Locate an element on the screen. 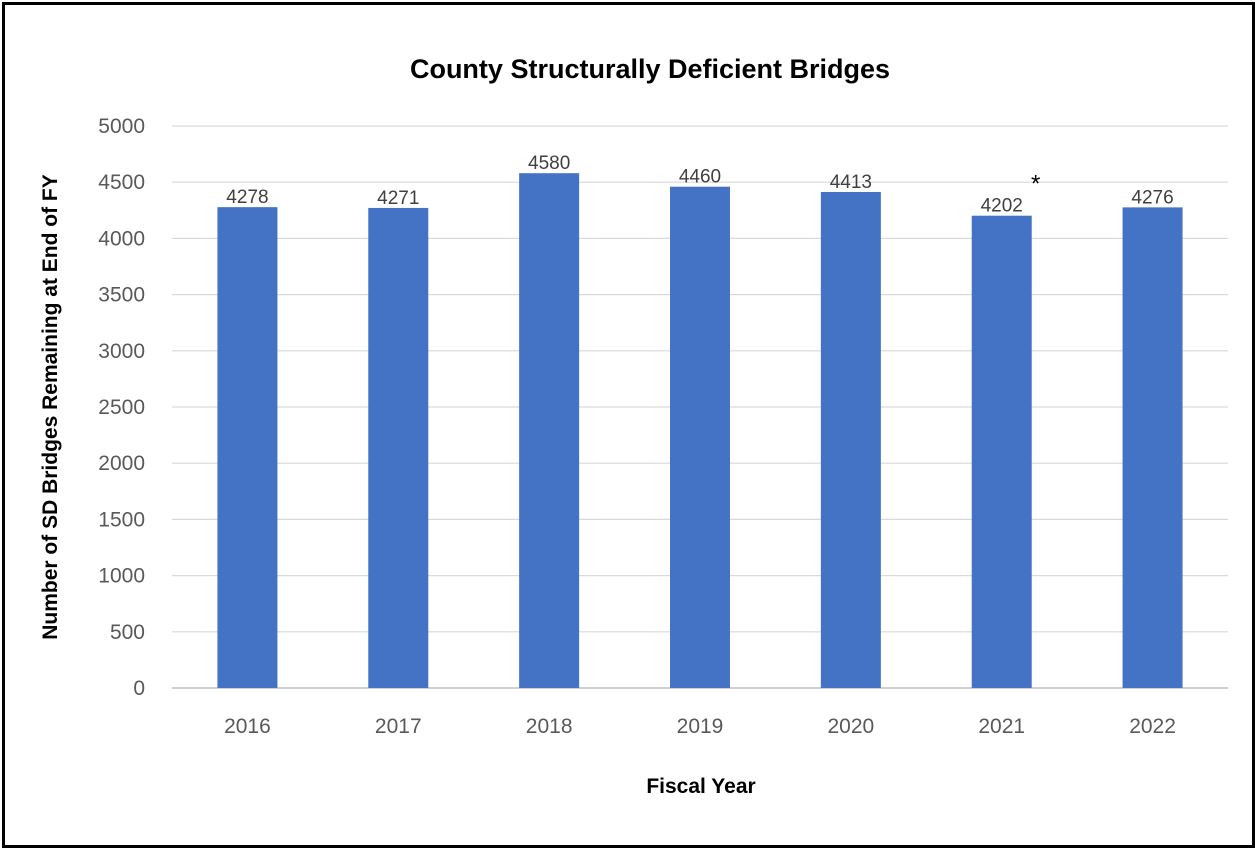  y-tick-label: 4000 is located at coordinates (121, 238).